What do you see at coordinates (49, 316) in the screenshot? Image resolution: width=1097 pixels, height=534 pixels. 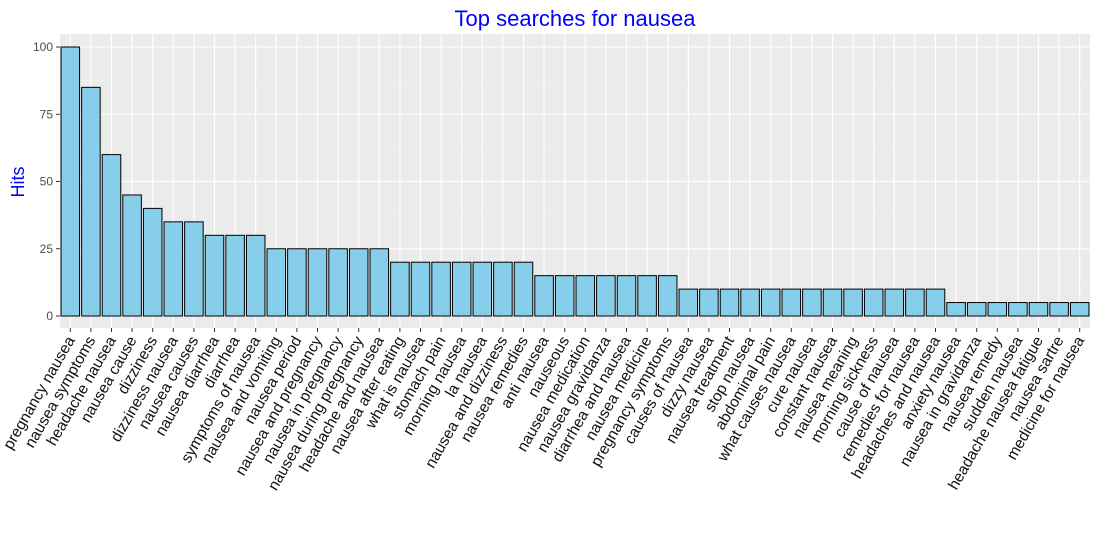 I see `y-tick-label: 0` at bounding box center [49, 316].